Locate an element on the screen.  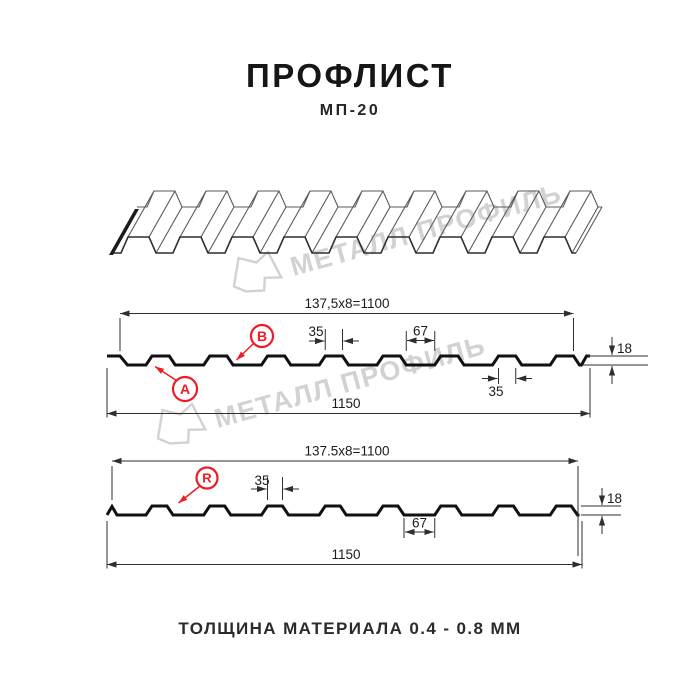
dim-text-height-top: 18 is located at coordinates (624, 348).